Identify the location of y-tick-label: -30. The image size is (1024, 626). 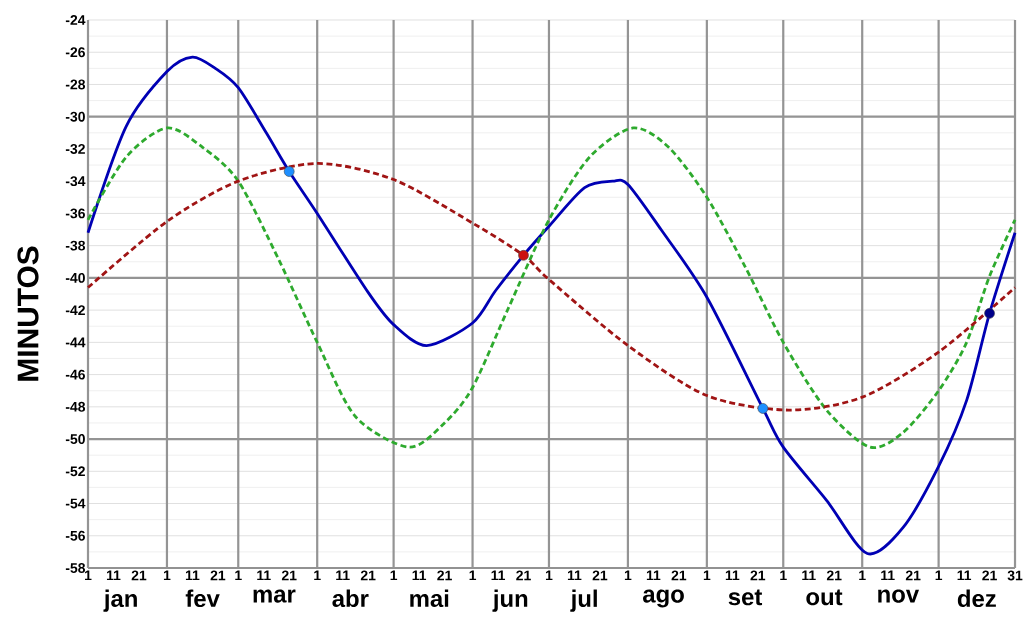
(75, 116).